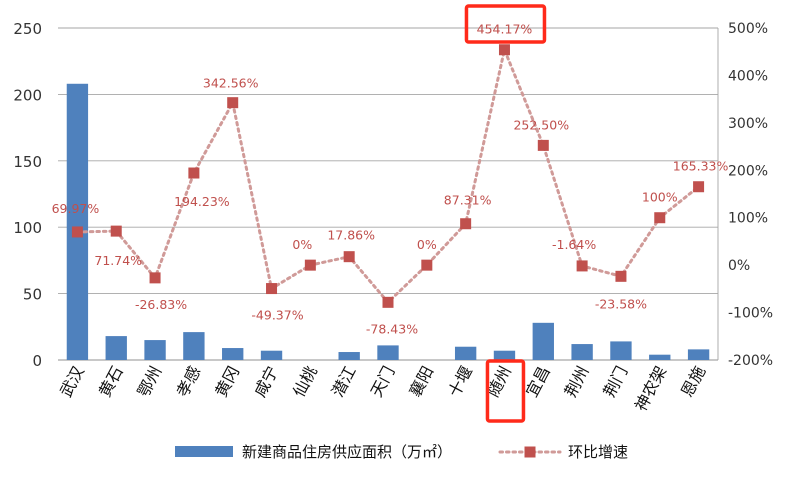 This screenshot has width=800, height=484. I want to click on category-label: 襄阳, so click(422, 381).